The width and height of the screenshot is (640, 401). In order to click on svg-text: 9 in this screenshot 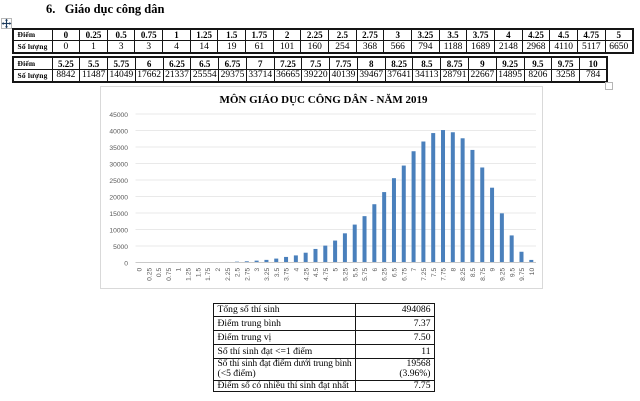, I will do `click(493, 270)`.